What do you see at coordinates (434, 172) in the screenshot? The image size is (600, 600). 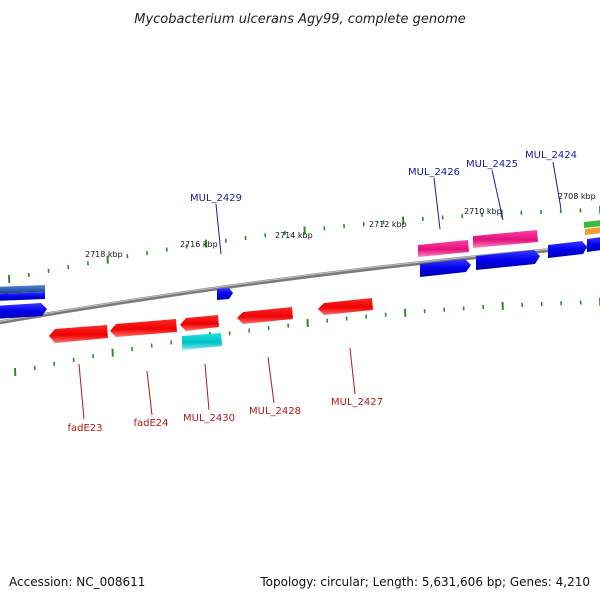 I see `gene-label-mul-2426: MUL_2426` at bounding box center [434, 172].